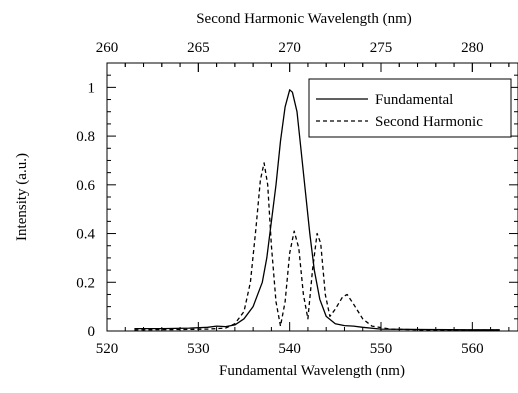 The width and height of the screenshot is (518, 393). I want to click on y-tick-label: 0.8, so click(85, 137).